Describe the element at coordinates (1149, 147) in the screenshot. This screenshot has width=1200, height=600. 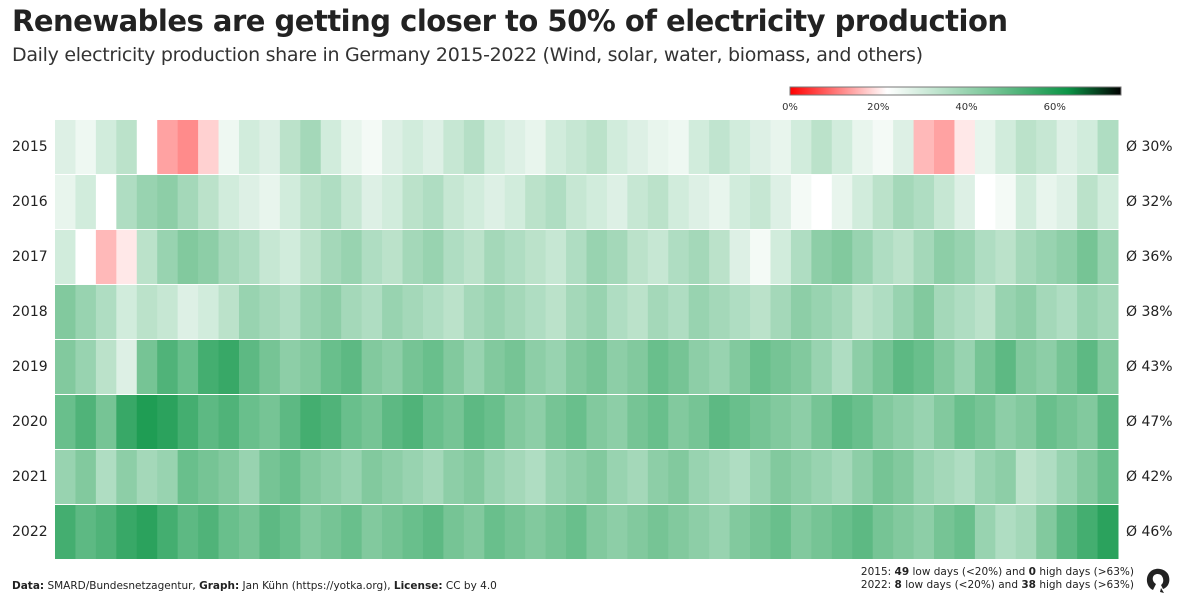
I see `row-average-2015: Ø 30%` at that location.